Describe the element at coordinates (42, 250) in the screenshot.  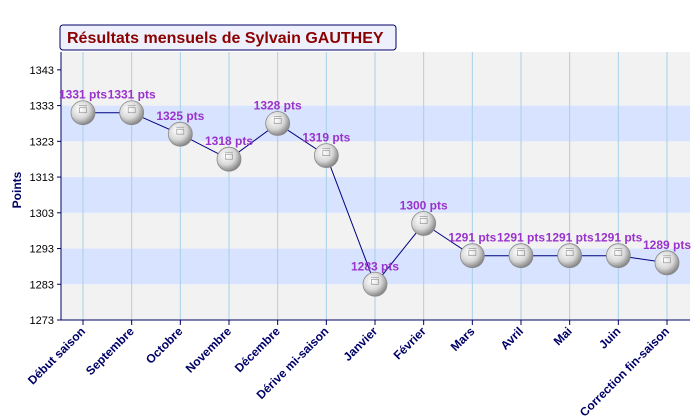
I see `y-tick-label: 1293` at that location.